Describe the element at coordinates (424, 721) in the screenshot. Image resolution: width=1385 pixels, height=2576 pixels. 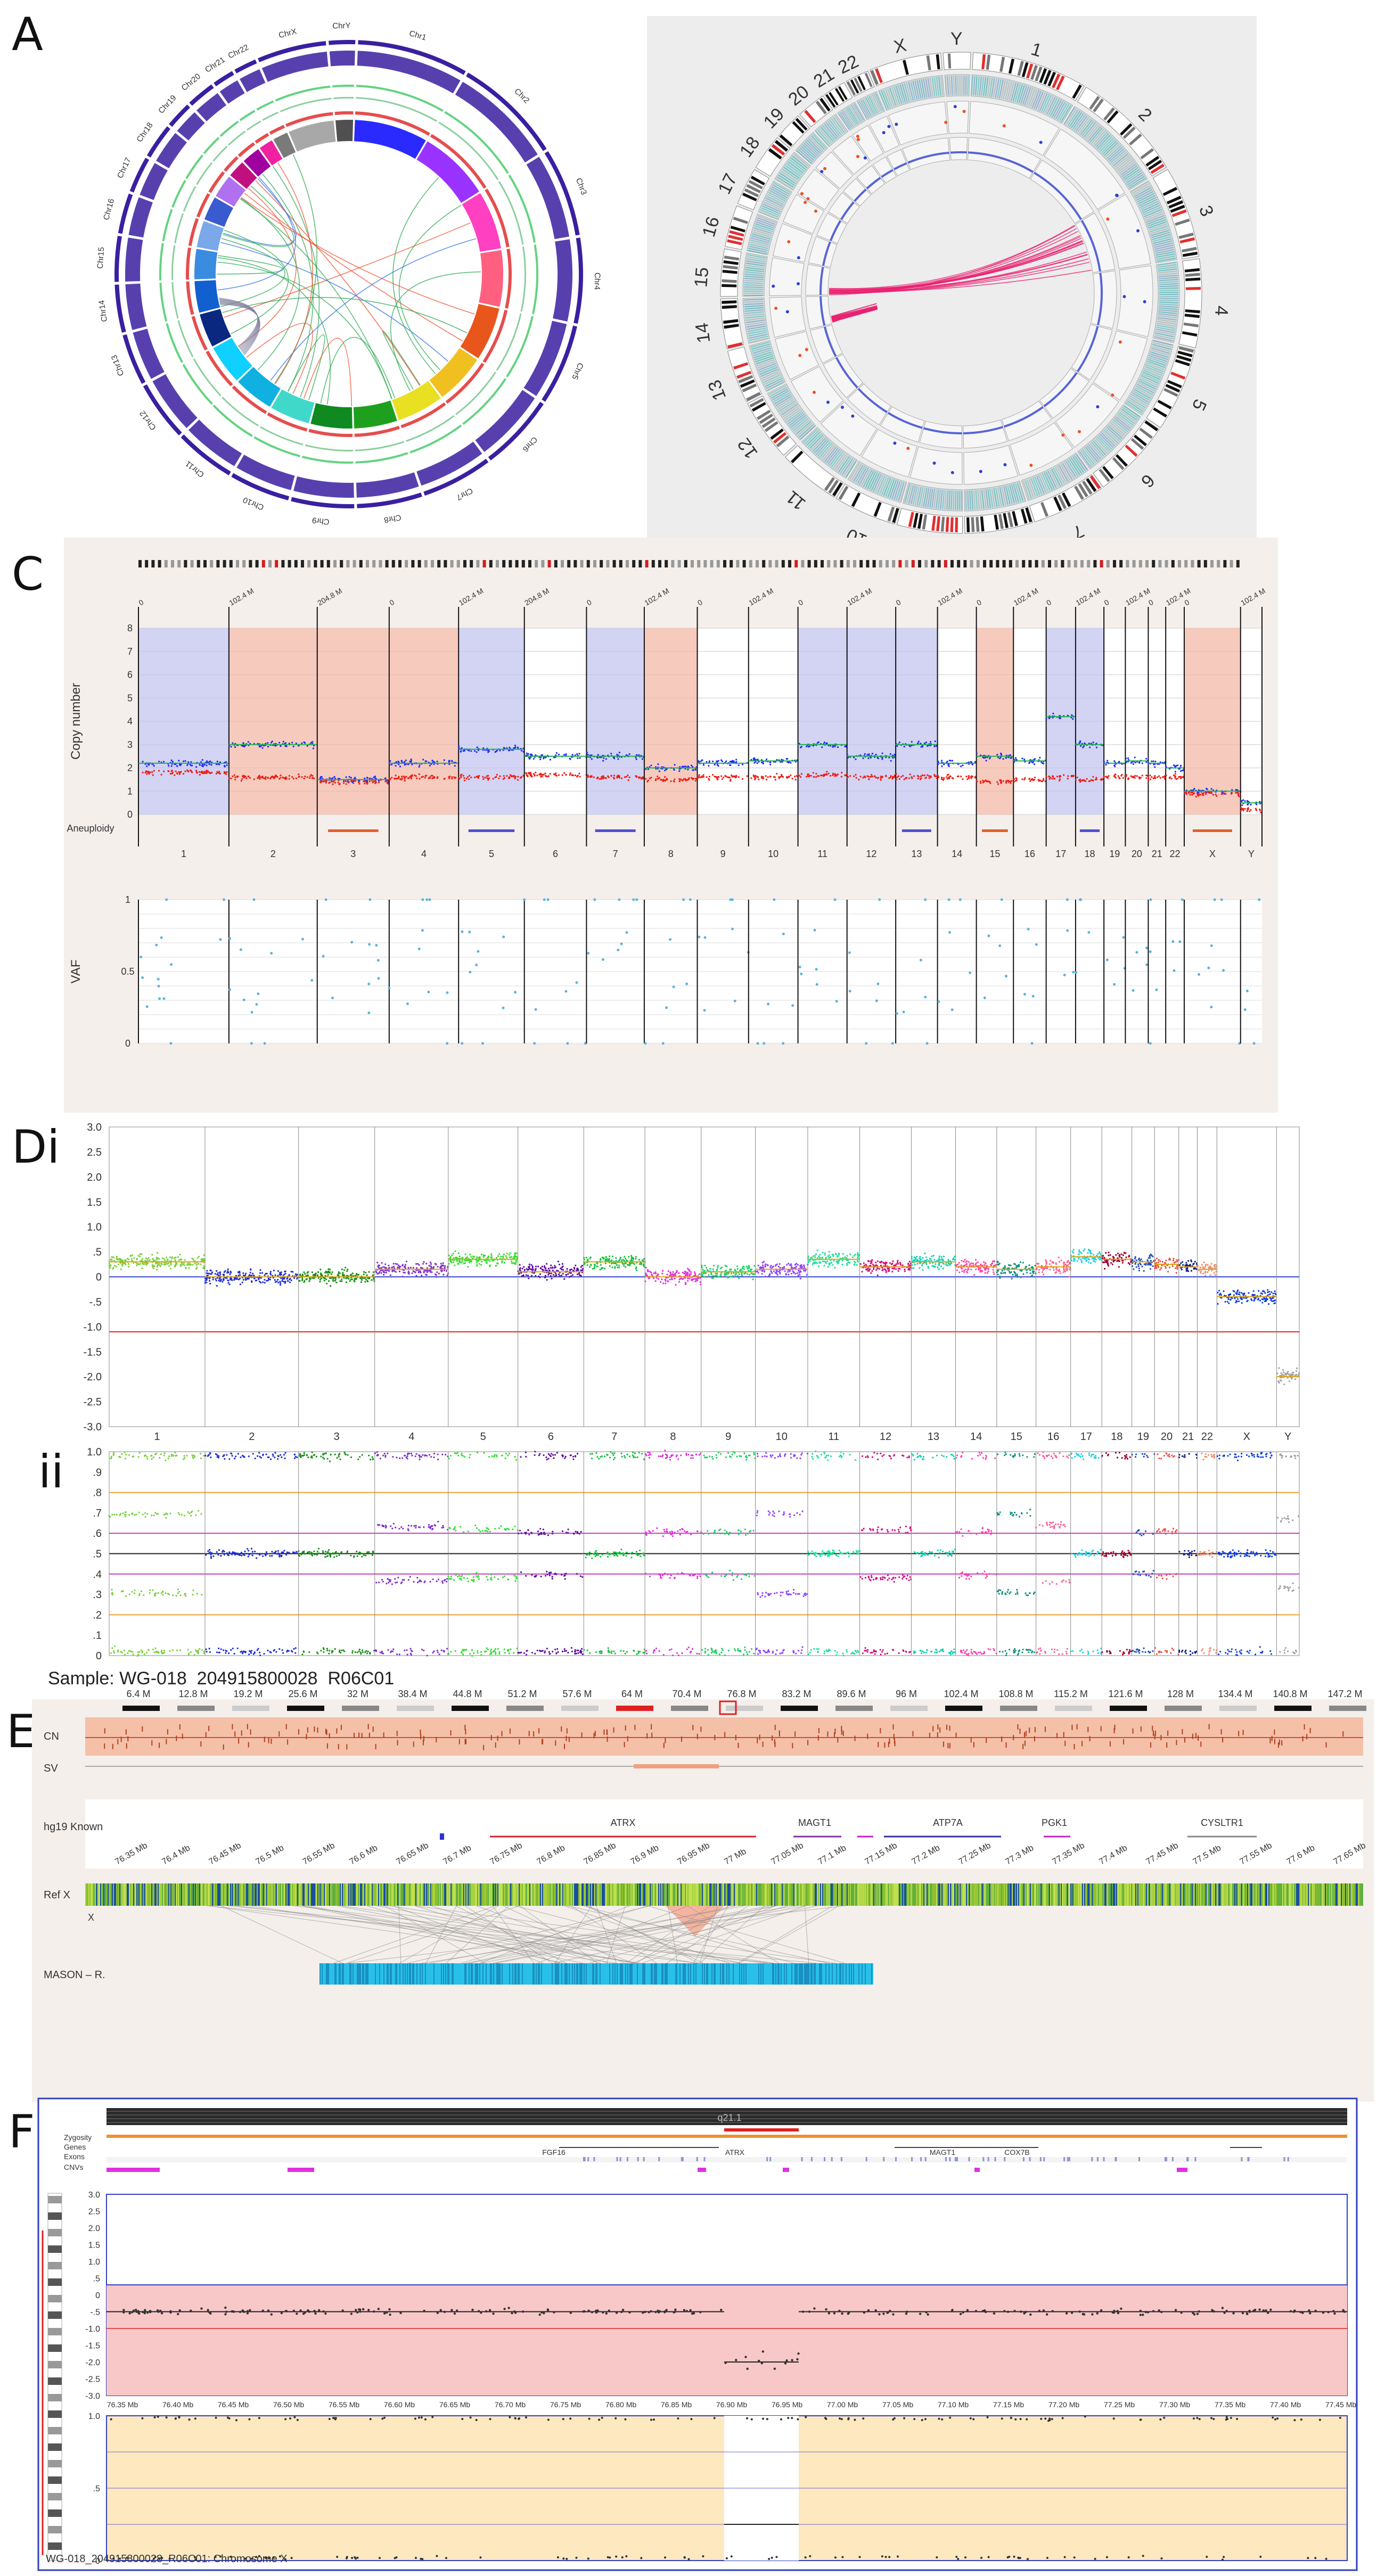
I see `panel-c-cn-shade` at that location.